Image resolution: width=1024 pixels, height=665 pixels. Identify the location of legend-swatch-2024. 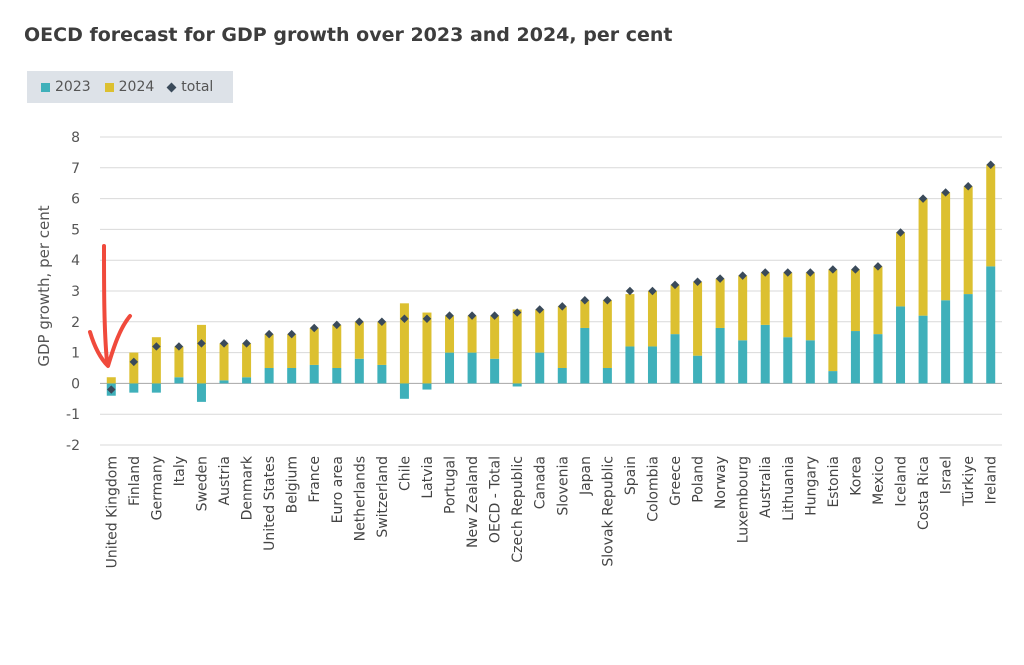
(109, 87).